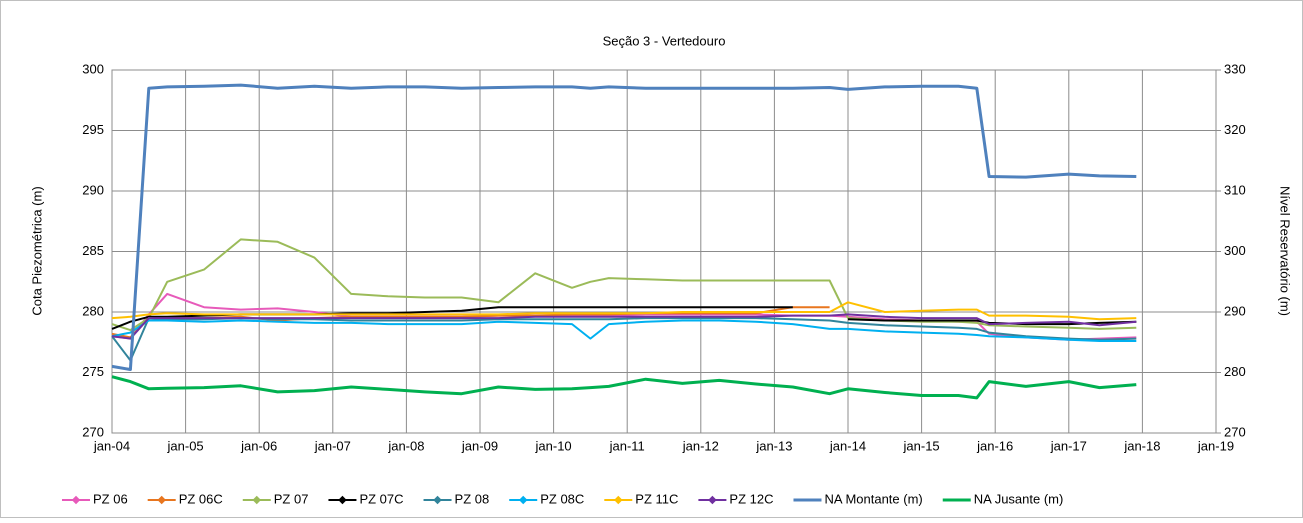 This screenshot has height=523, width=1303. Describe the element at coordinates (1141, 445) in the screenshot. I see `x-tick-label: jan-18` at that location.